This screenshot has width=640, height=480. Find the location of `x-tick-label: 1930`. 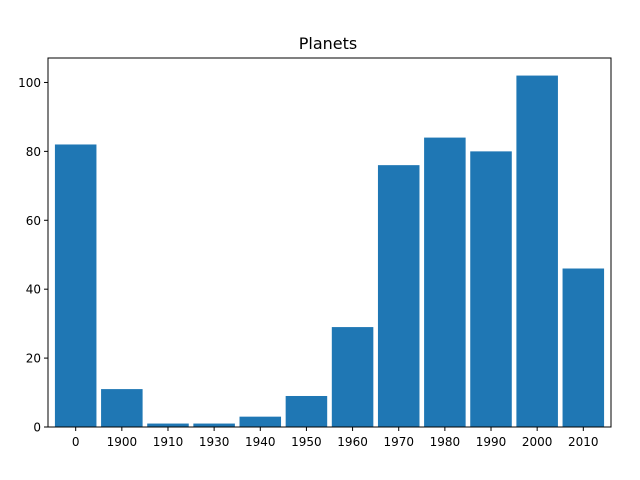

x-tick-label: 1930 is located at coordinates (214, 442).